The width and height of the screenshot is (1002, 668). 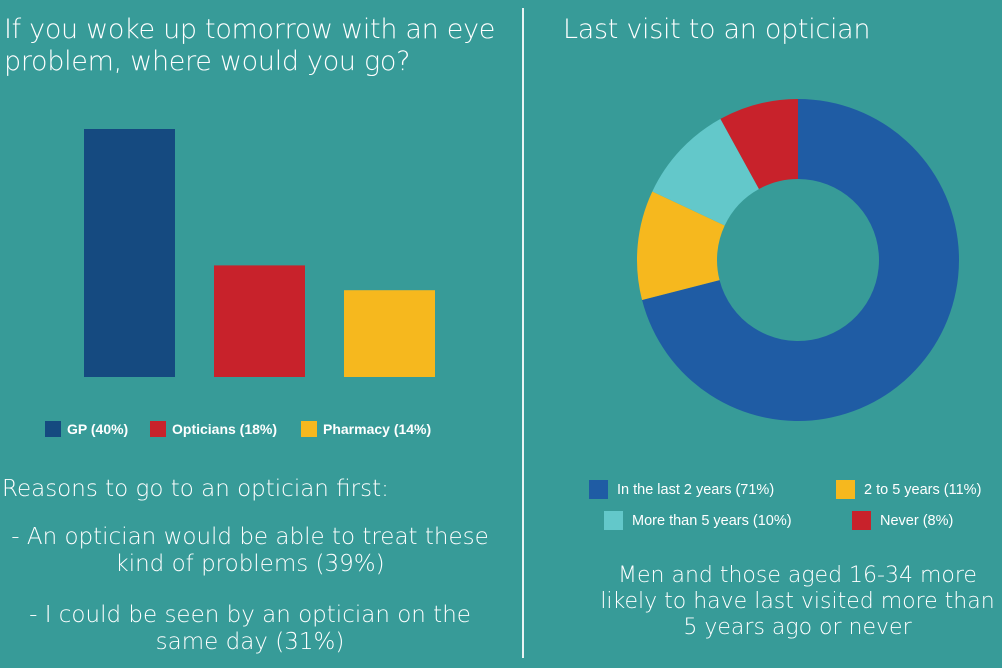 What do you see at coordinates (129, 253) in the screenshot?
I see `bar-gp` at bounding box center [129, 253].